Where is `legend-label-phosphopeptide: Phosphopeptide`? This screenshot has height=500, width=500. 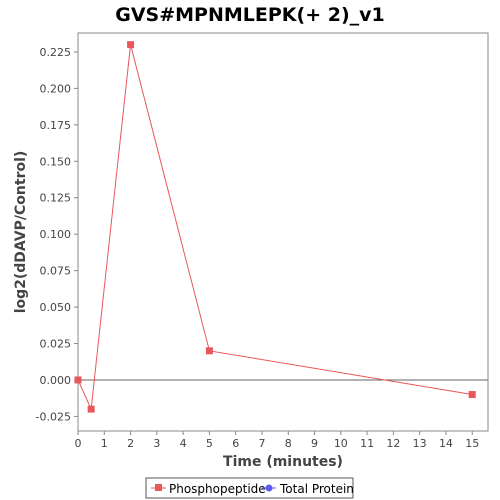 legend-label-phosphopeptide: Phosphopeptide is located at coordinates (217, 489).